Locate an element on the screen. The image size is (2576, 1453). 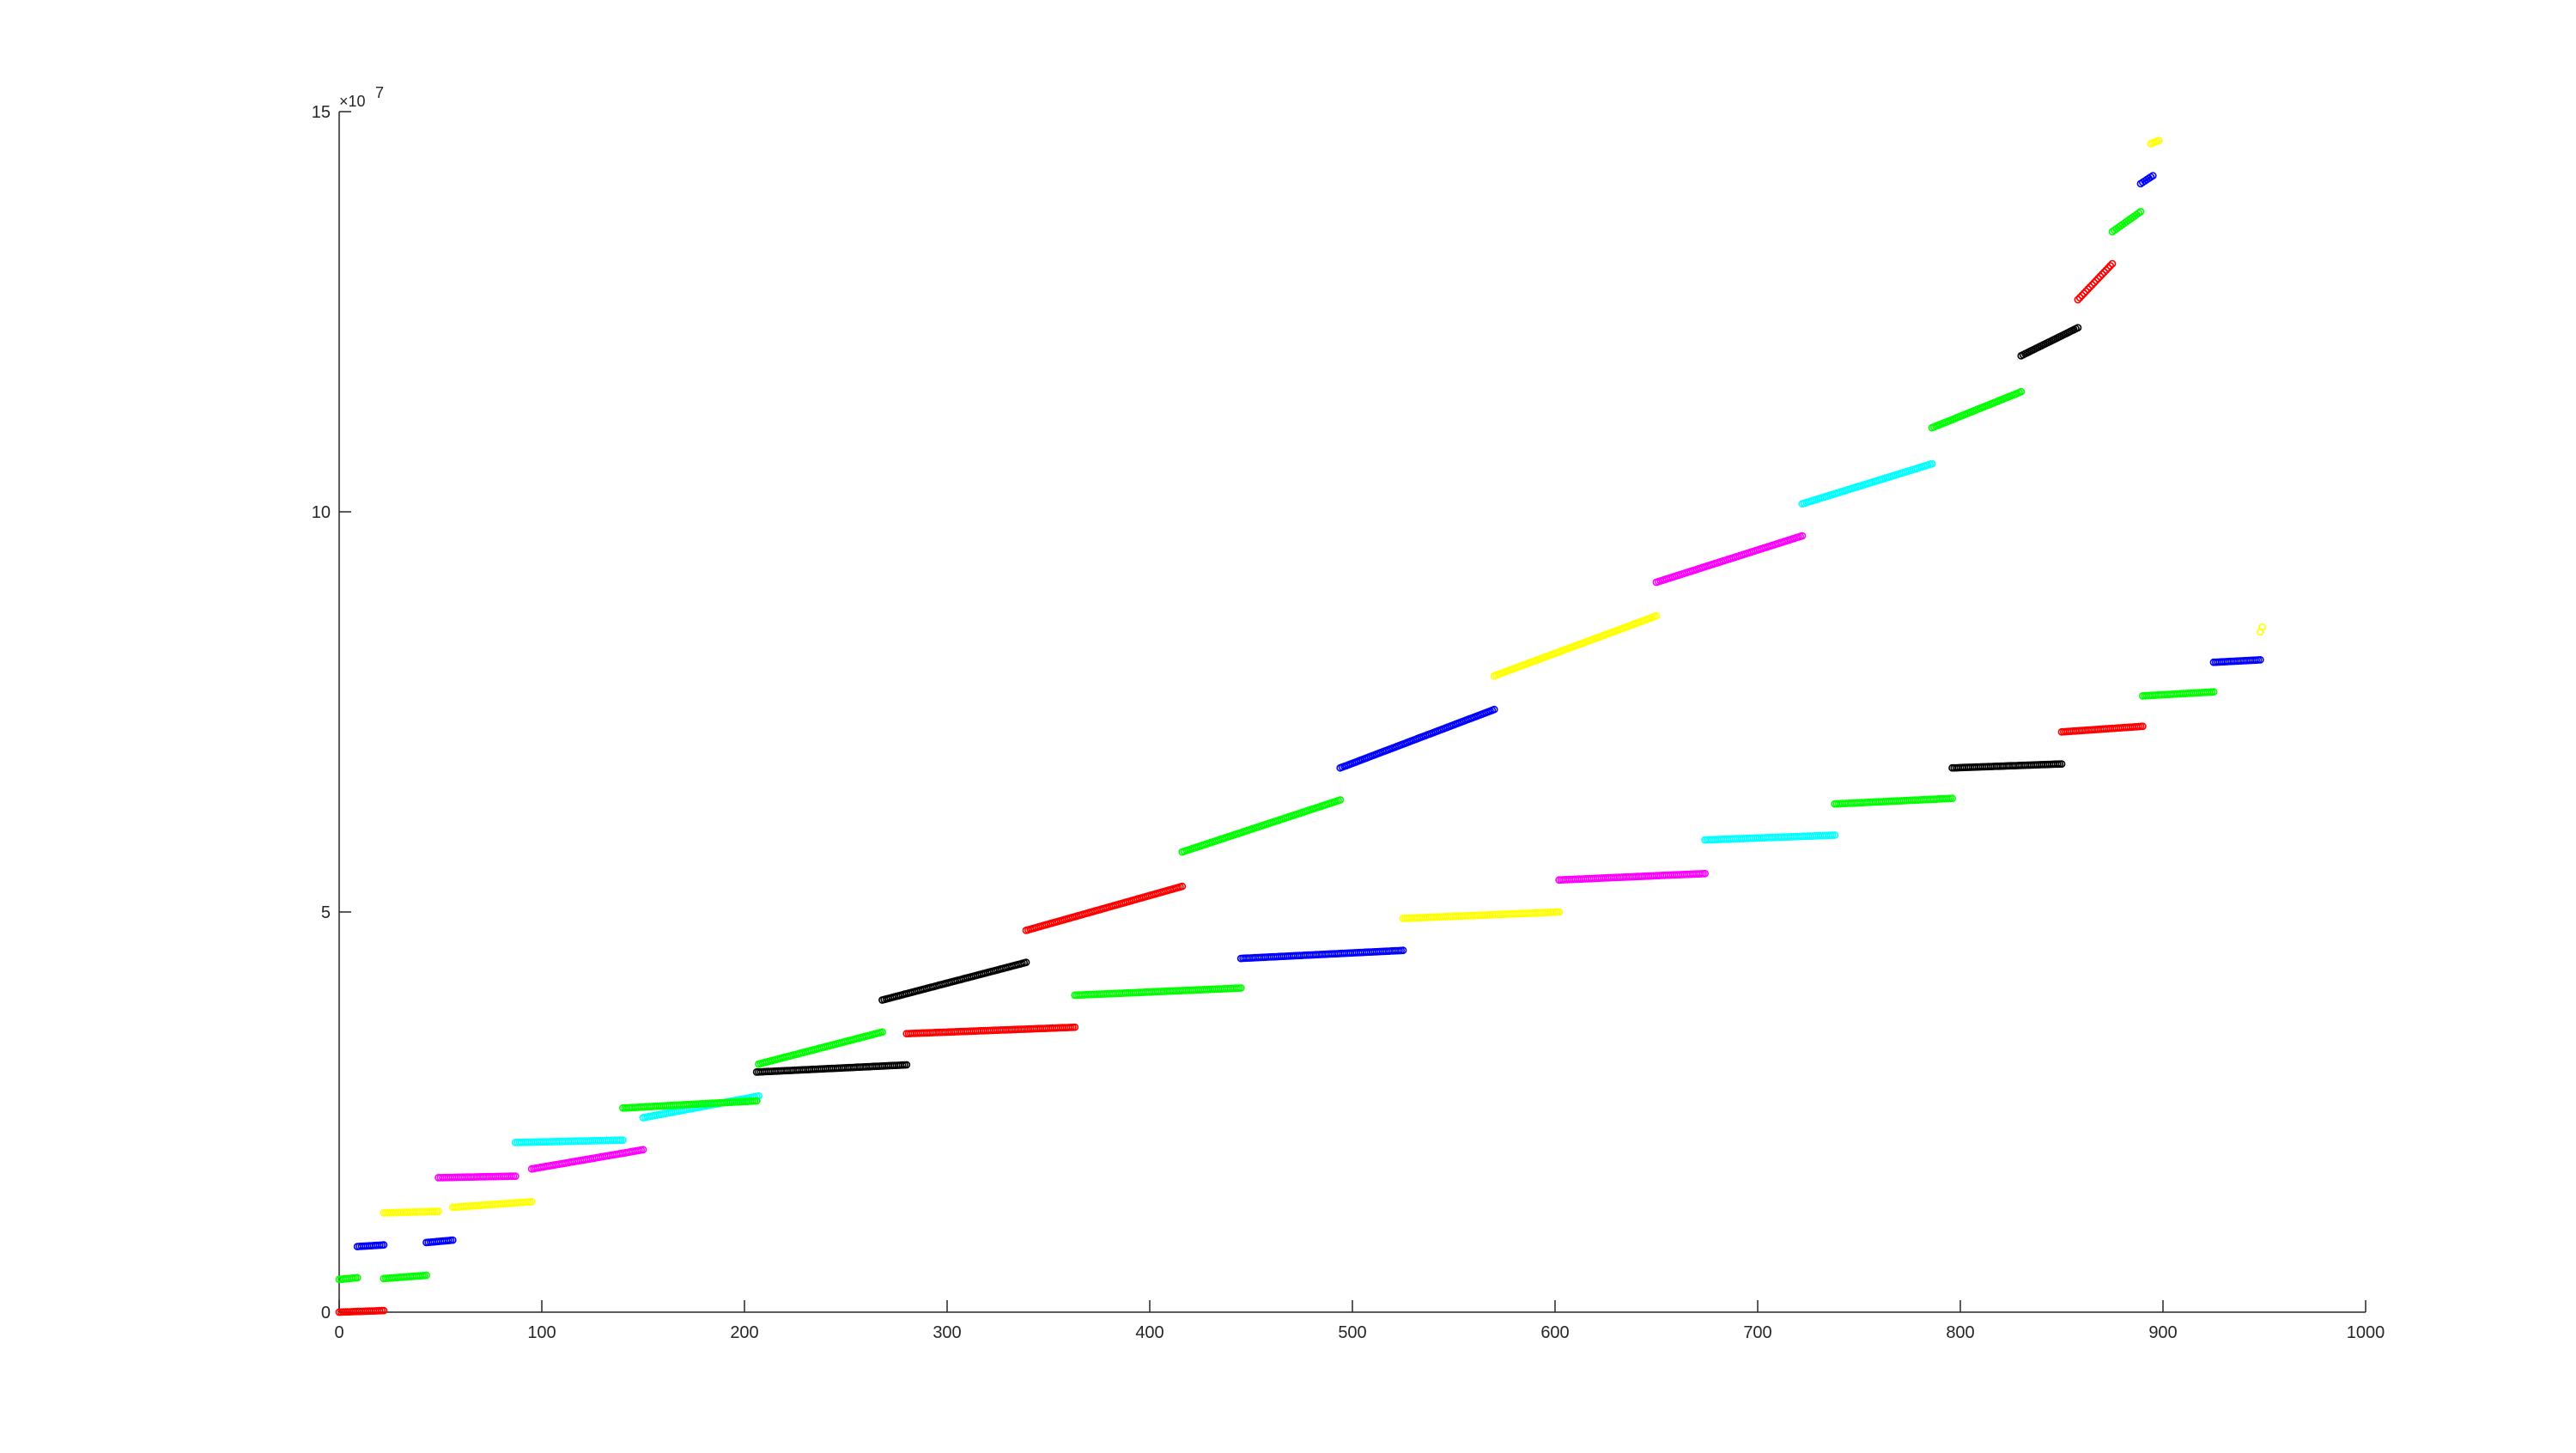
series-16-red is located at coordinates (1104, 908).